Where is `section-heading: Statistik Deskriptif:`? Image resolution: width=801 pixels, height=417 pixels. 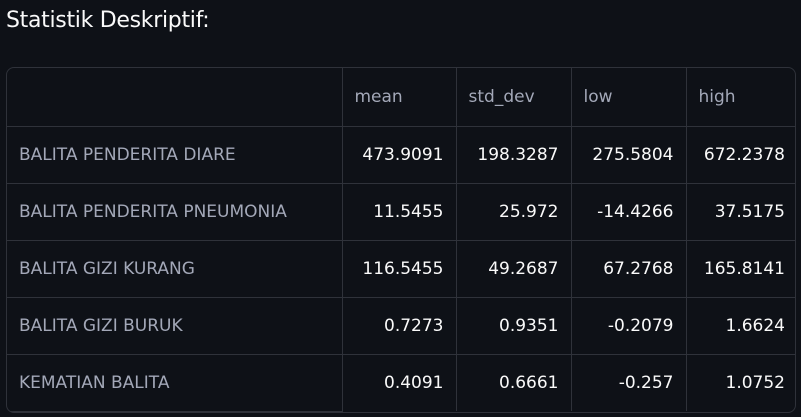
section-heading: Statistik Deskriptif: is located at coordinates (108, 20).